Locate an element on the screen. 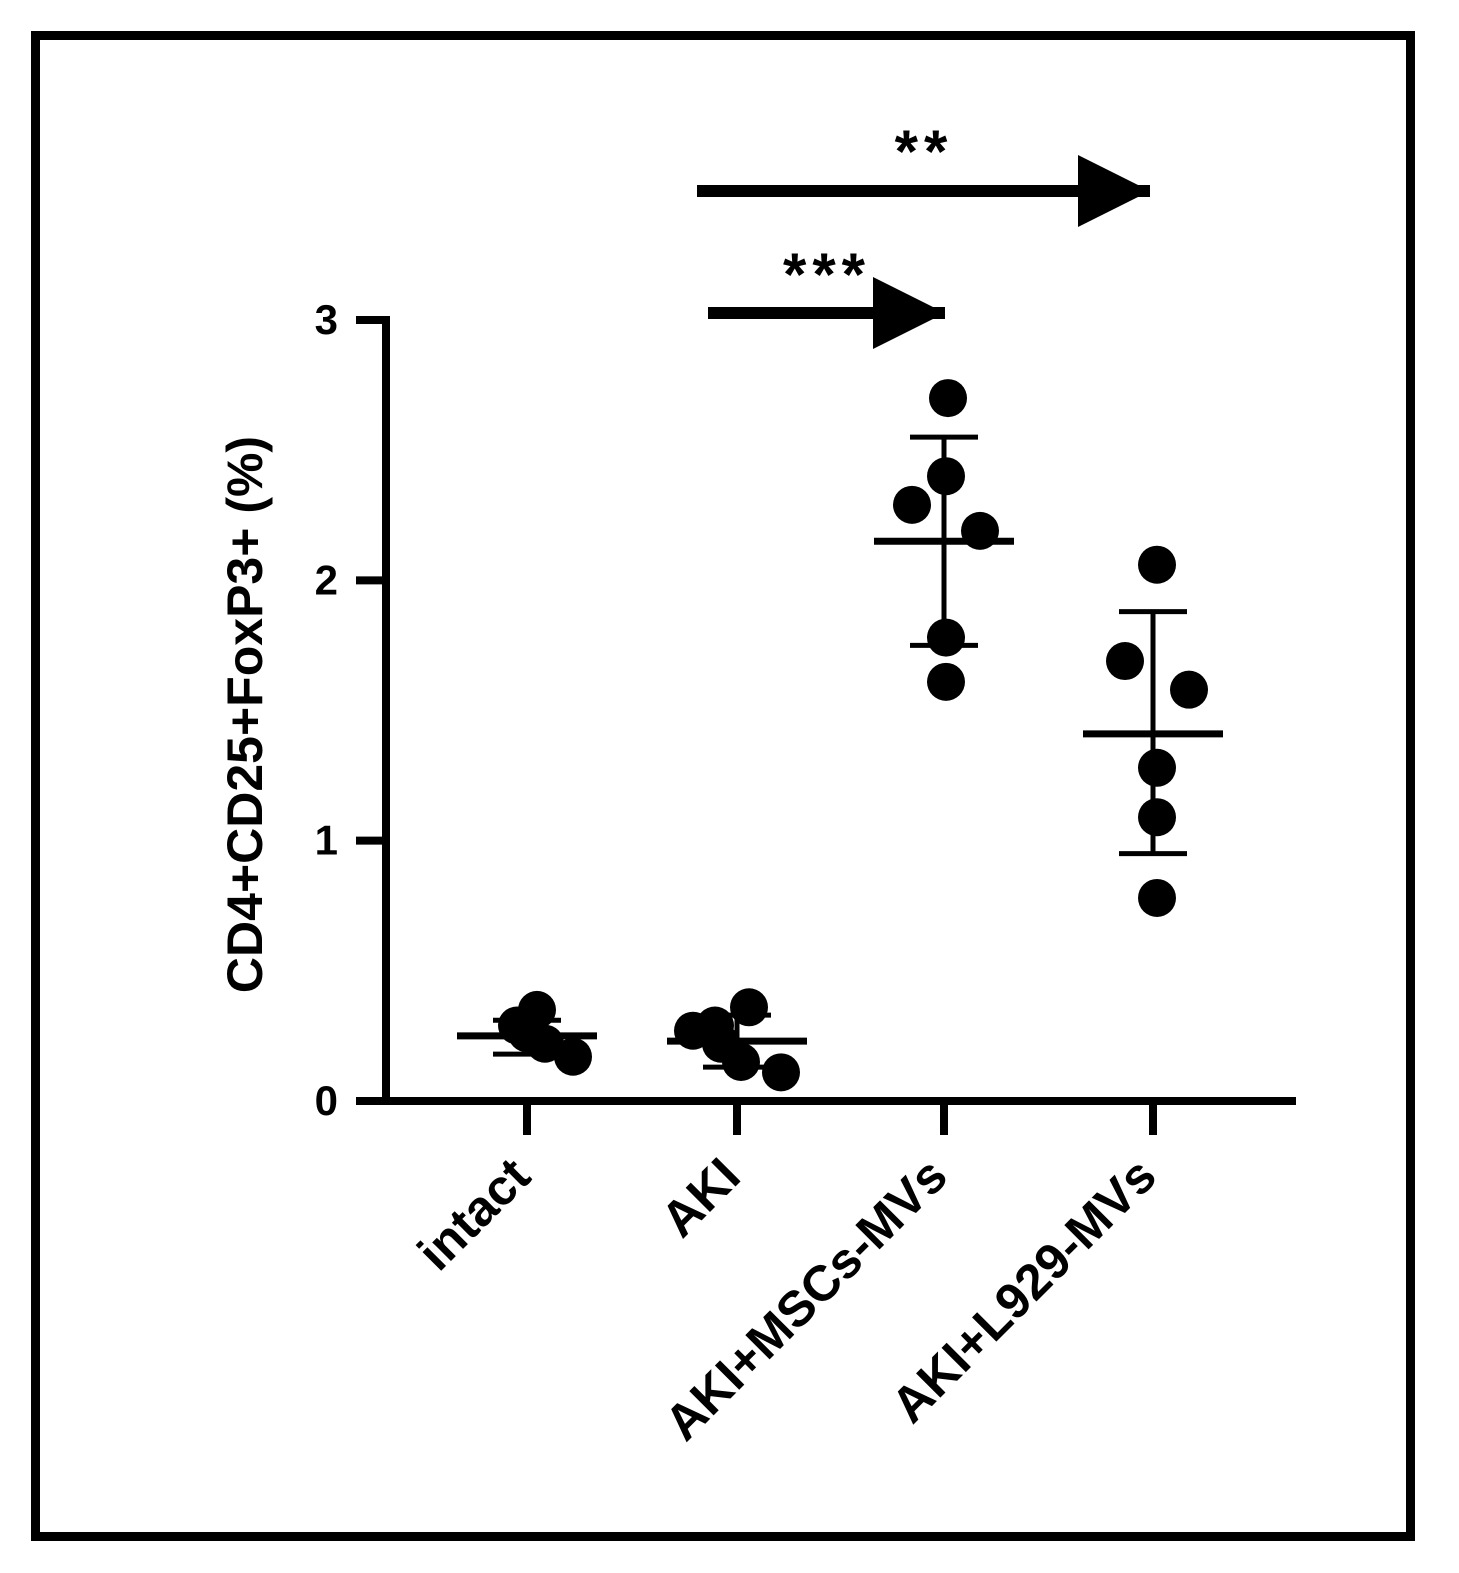 This screenshot has height=1573, width=1459. y-tick-label: 3 is located at coordinates (326, 319).